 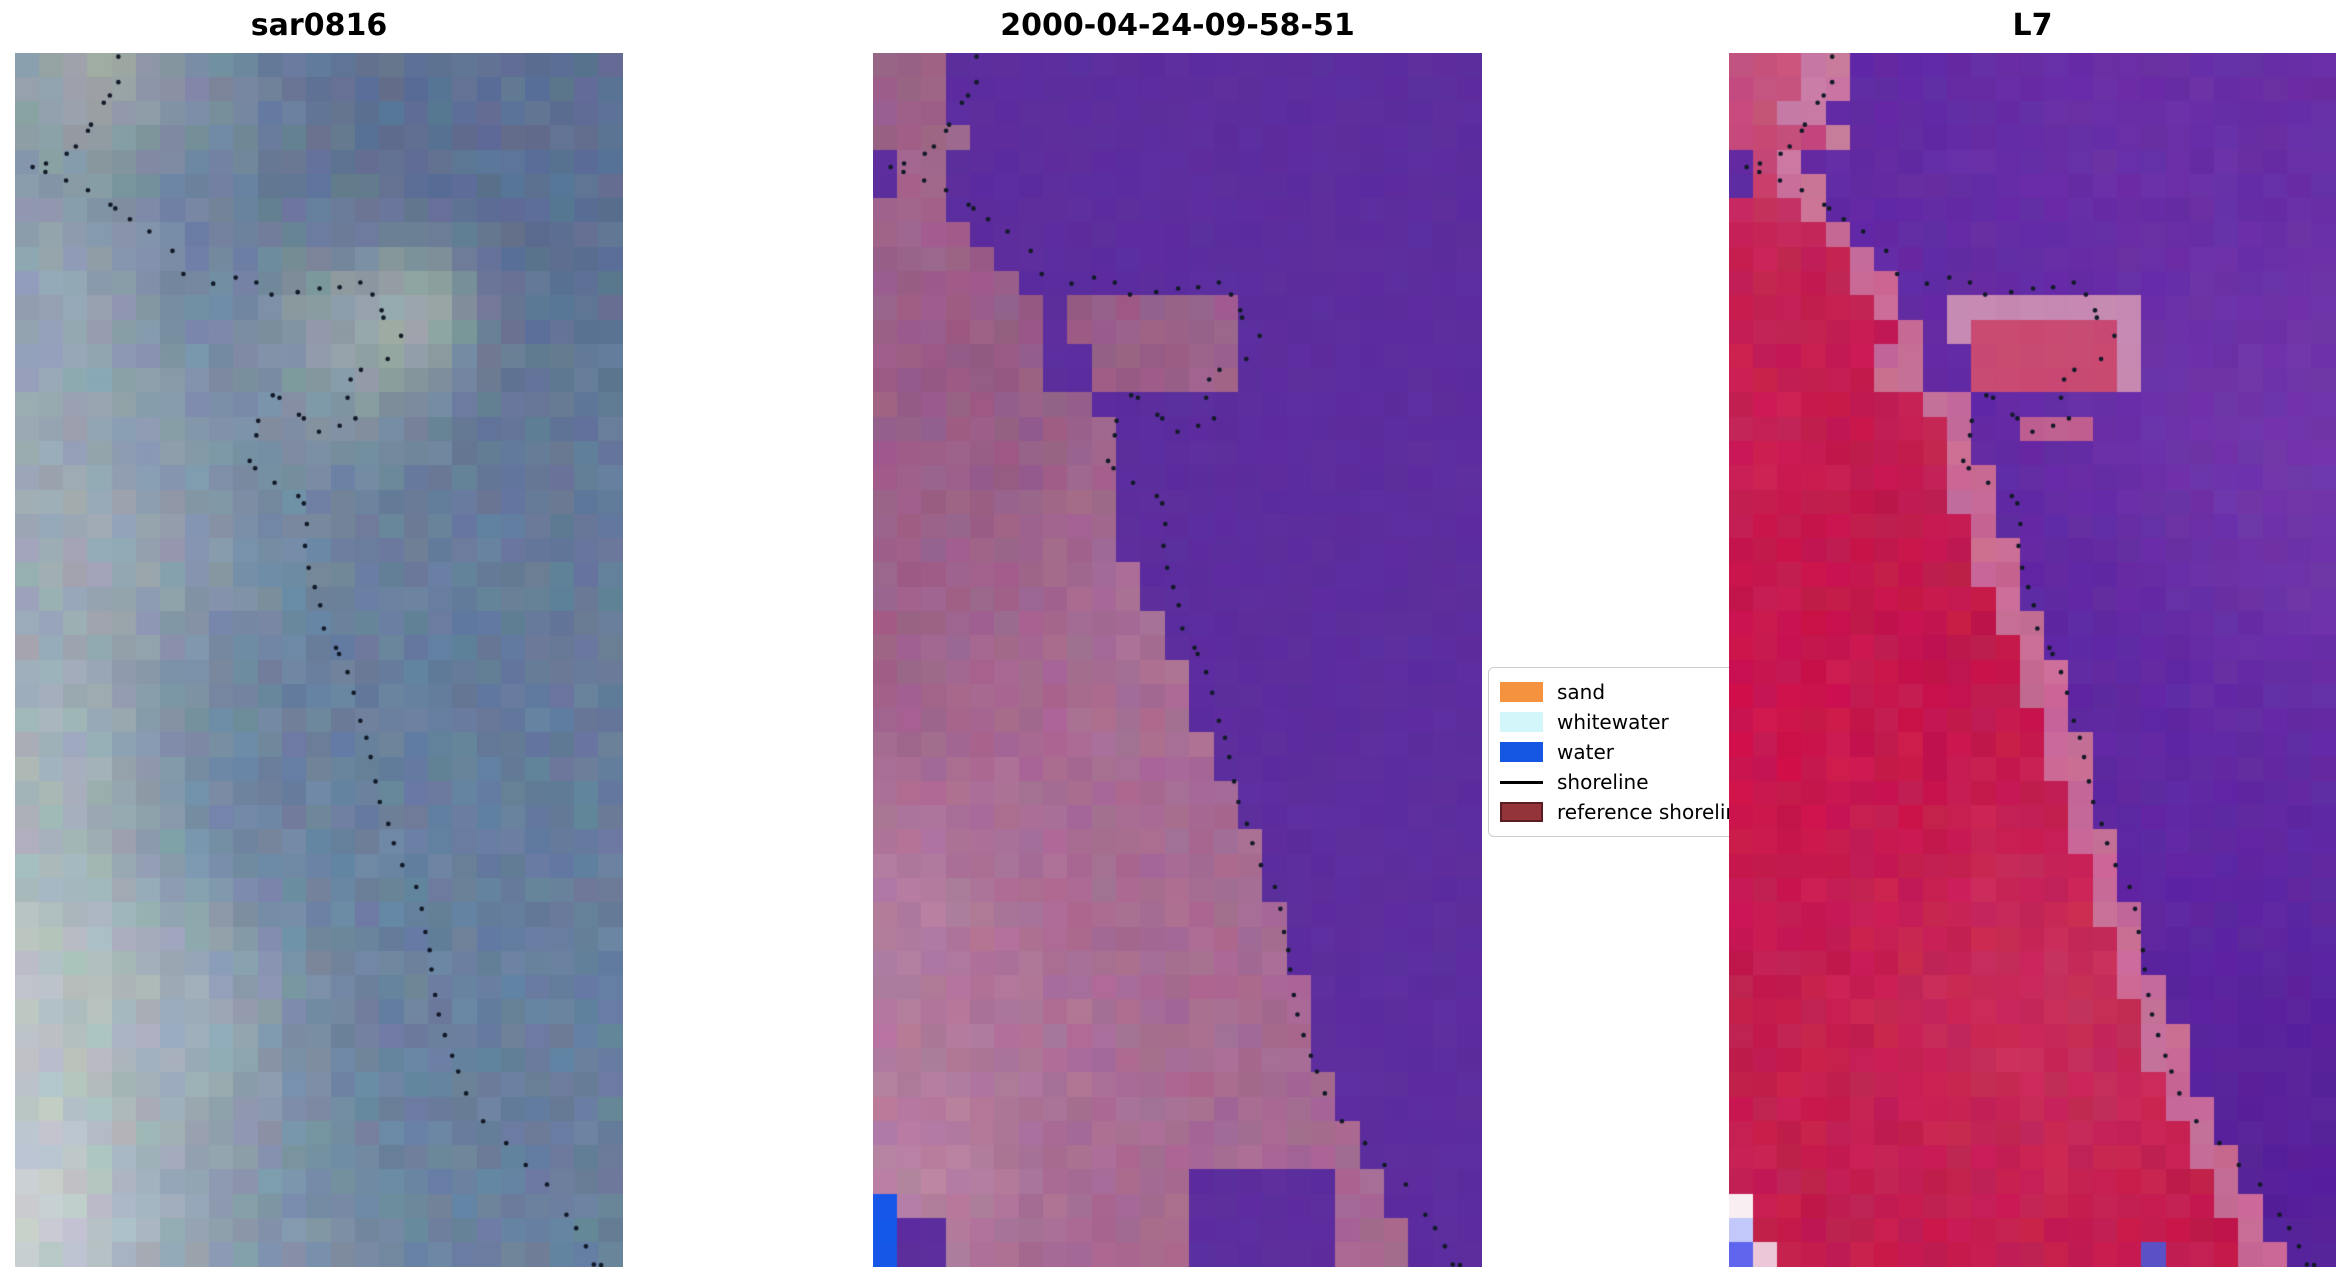 What do you see at coordinates (1613, 722) in the screenshot?
I see `legend-label-whitewater: whitewater` at bounding box center [1613, 722].